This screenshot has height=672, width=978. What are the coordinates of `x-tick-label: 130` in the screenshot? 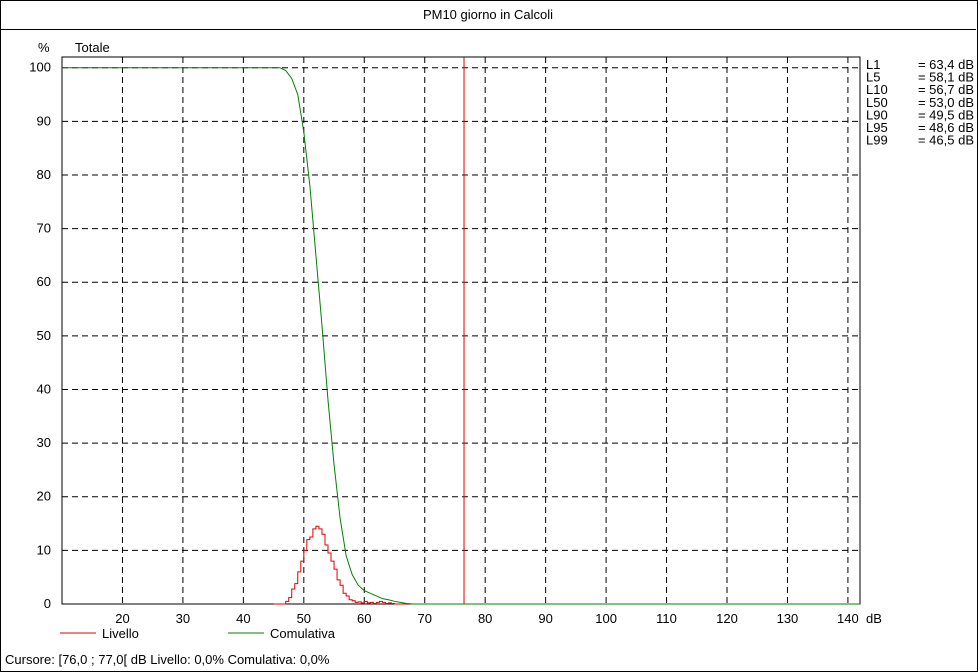 It's located at (788, 618).